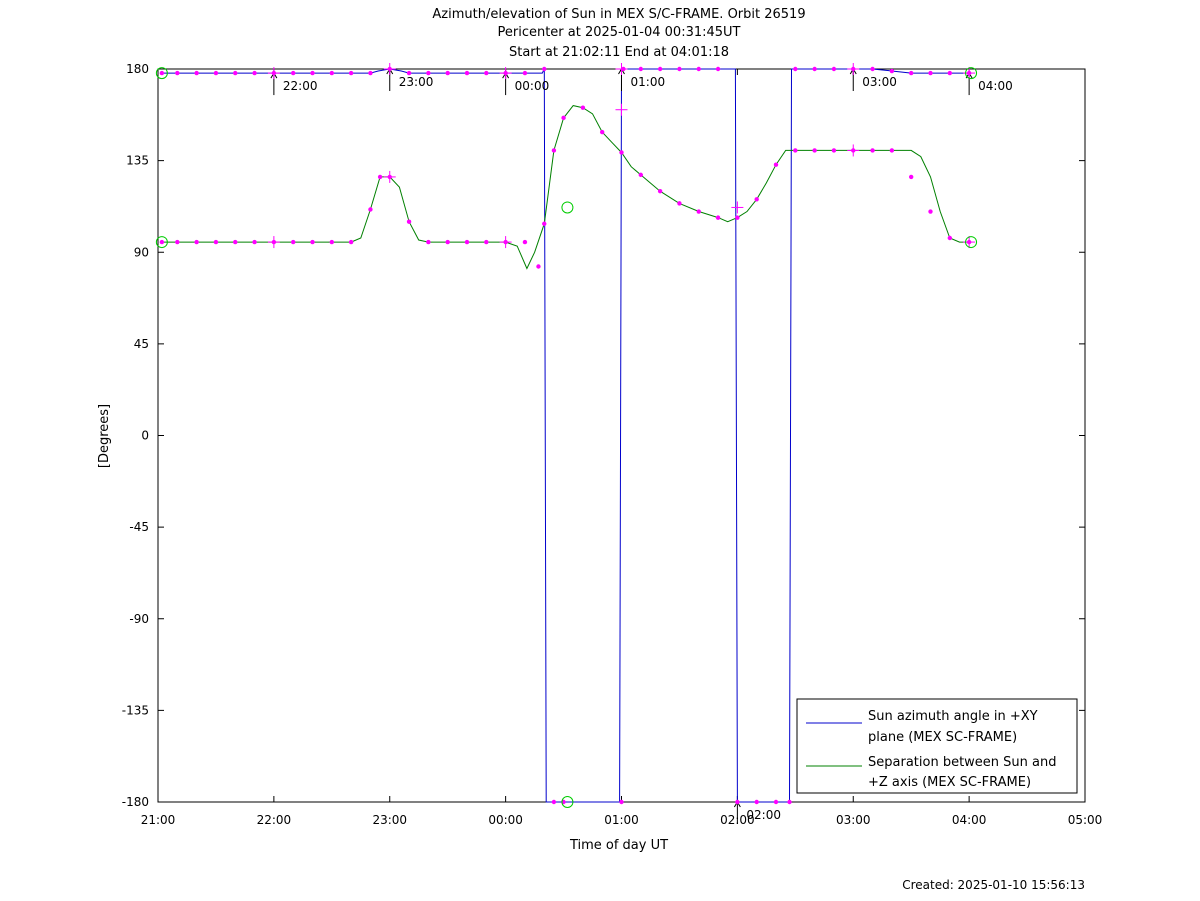  Describe the element at coordinates (648, 82) in the screenshot. I see `hour-label-3: 01:00` at that location.